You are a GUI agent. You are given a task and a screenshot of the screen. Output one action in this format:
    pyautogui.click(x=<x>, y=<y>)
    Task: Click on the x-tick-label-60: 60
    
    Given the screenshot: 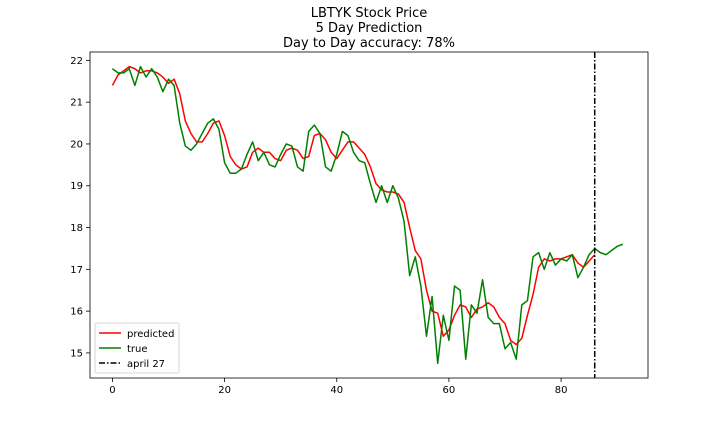 What is the action you would take?
    pyautogui.click(x=449, y=390)
    